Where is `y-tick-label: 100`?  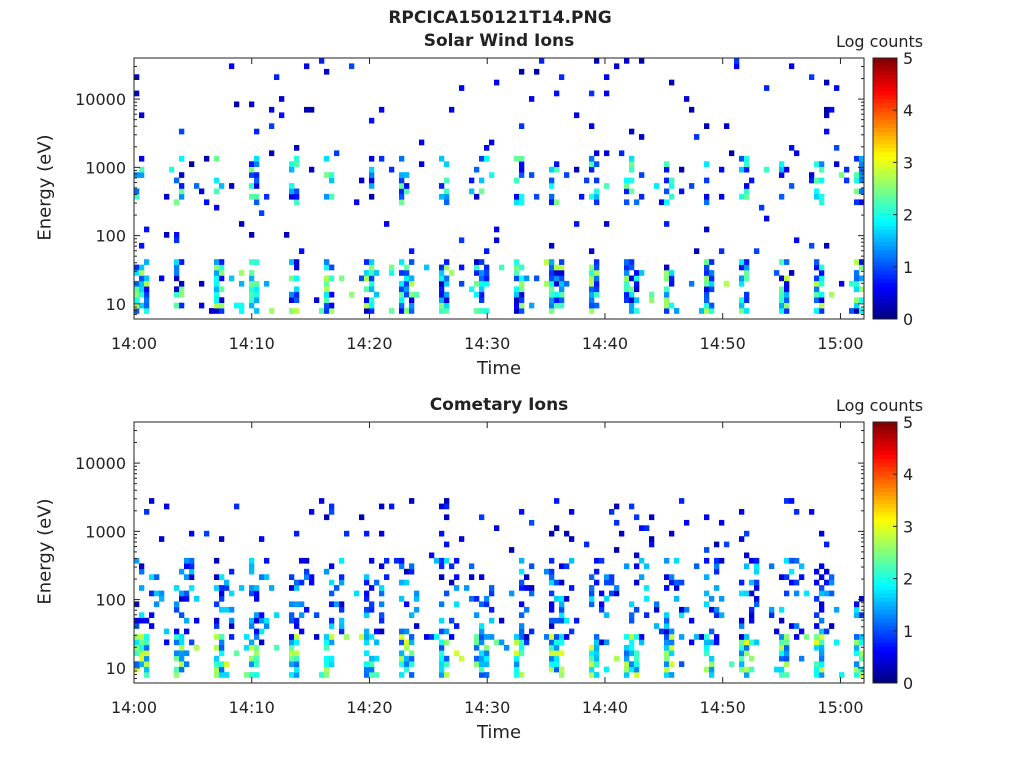 y-tick-label: 100 is located at coordinates (110, 236).